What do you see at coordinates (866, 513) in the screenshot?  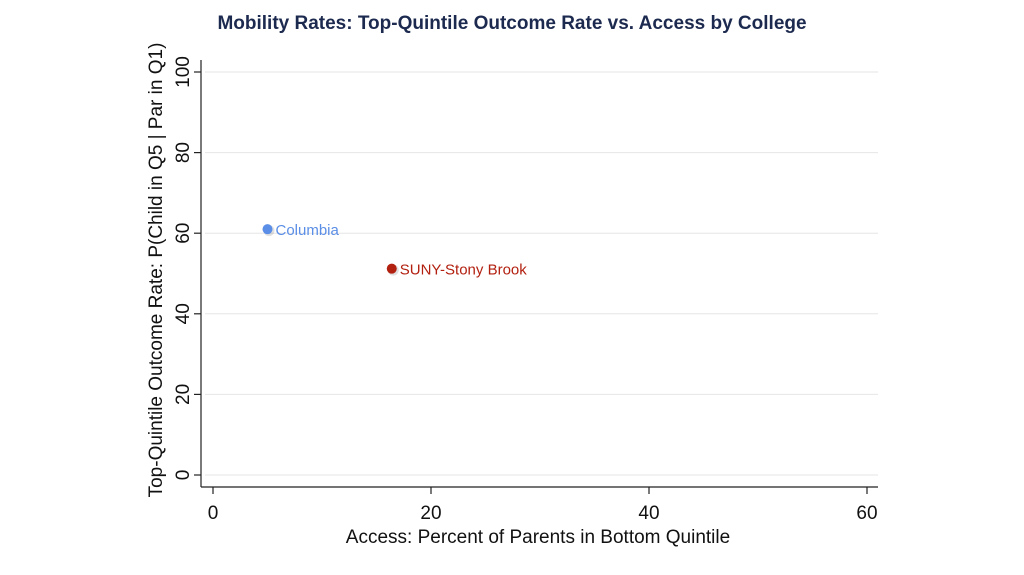 I see `x-tick-label-3: 60` at bounding box center [866, 513].